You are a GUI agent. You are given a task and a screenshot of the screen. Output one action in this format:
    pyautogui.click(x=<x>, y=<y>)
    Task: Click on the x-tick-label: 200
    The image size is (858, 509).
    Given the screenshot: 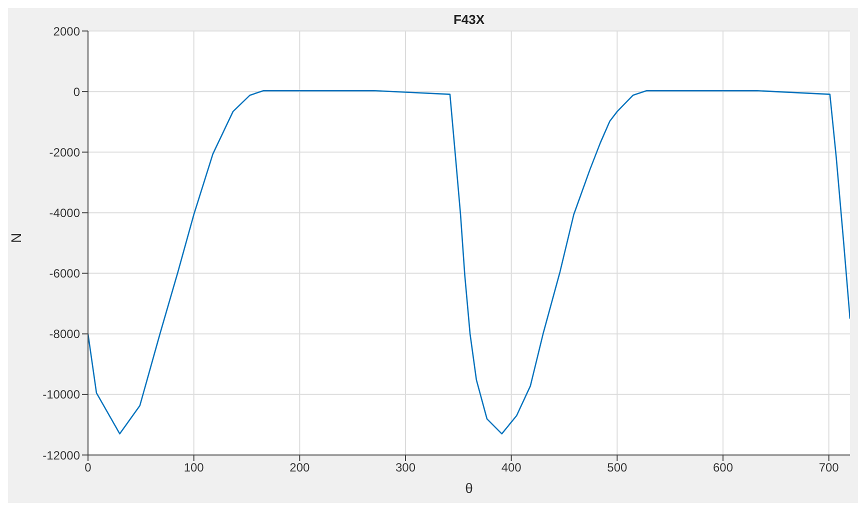 What is the action you would take?
    pyautogui.click(x=300, y=467)
    